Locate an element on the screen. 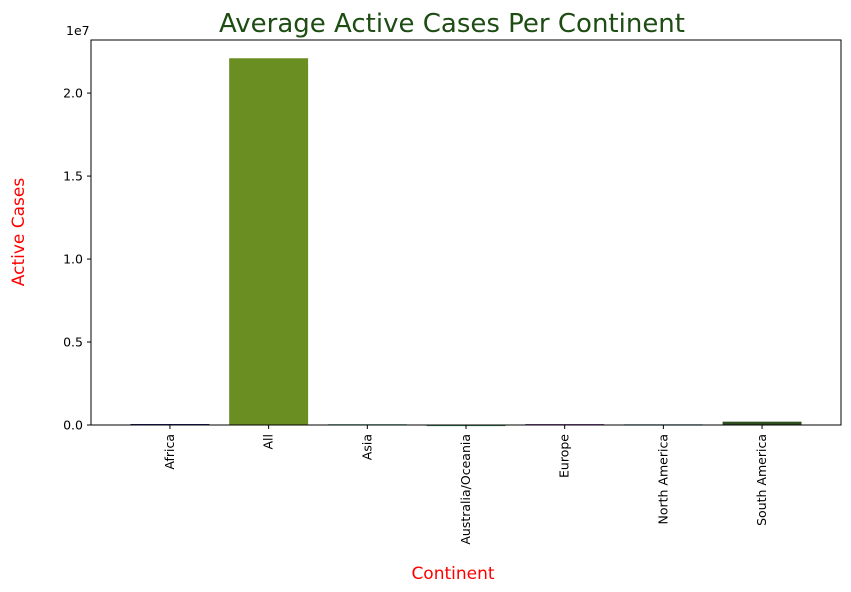  bar-south-america is located at coordinates (762, 423).